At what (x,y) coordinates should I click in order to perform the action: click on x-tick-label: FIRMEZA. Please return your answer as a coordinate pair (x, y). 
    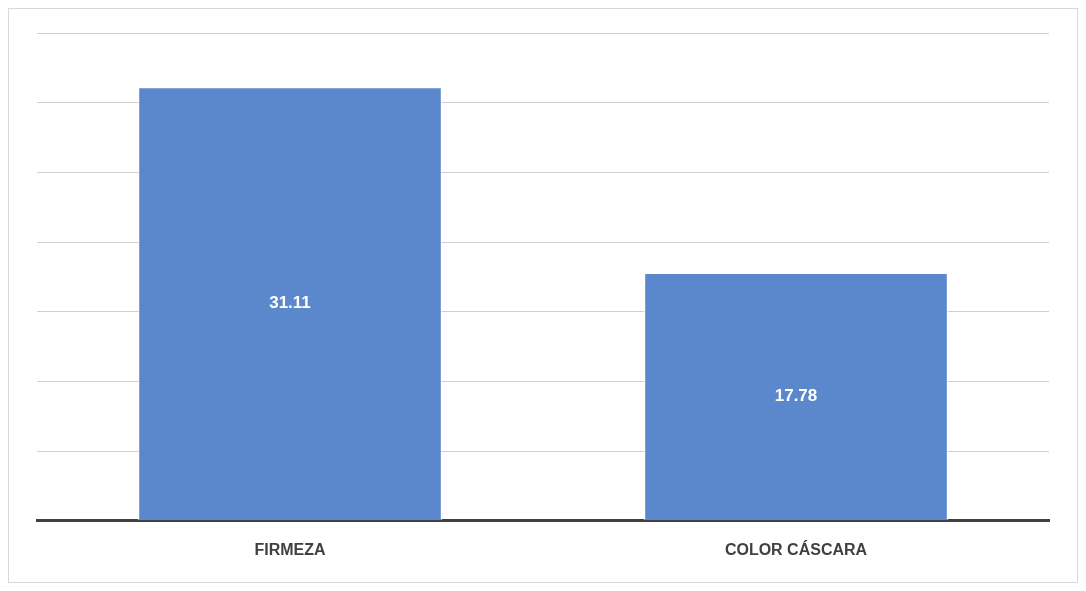
    Looking at the image, I should click on (290, 549).